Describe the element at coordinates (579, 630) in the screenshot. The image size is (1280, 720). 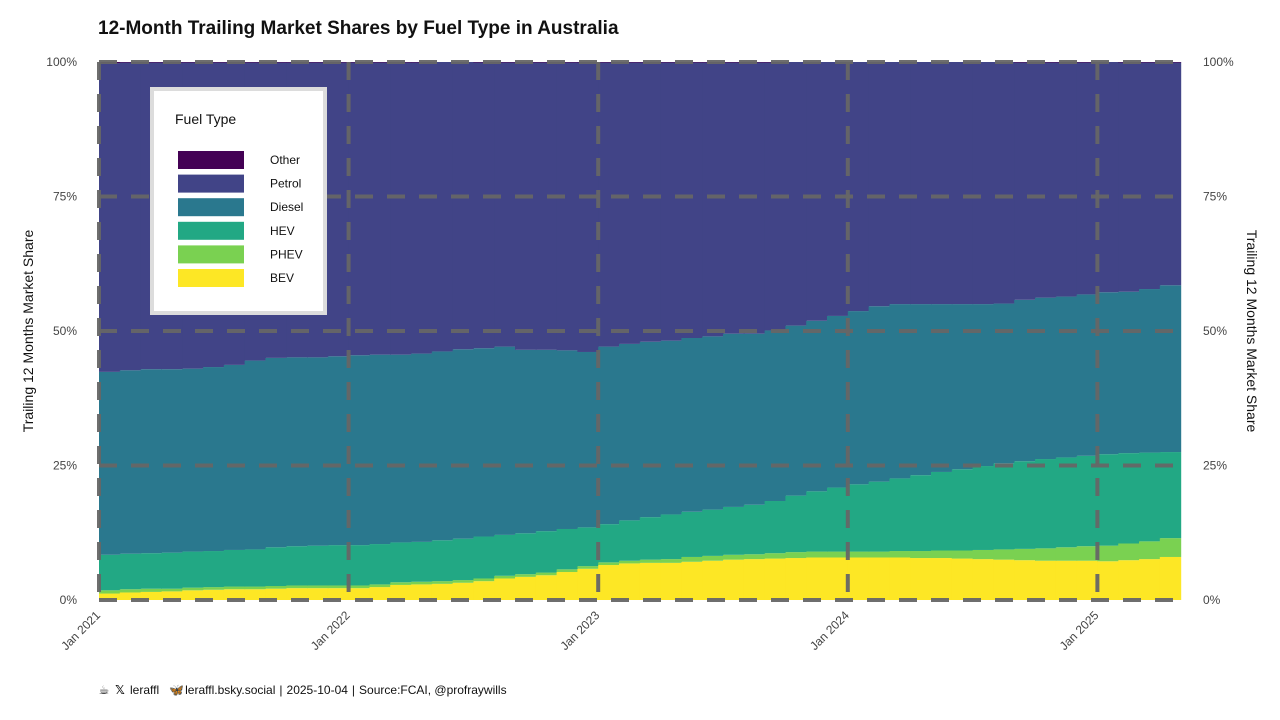
I see `x-tick-label: Jan 2023` at that location.